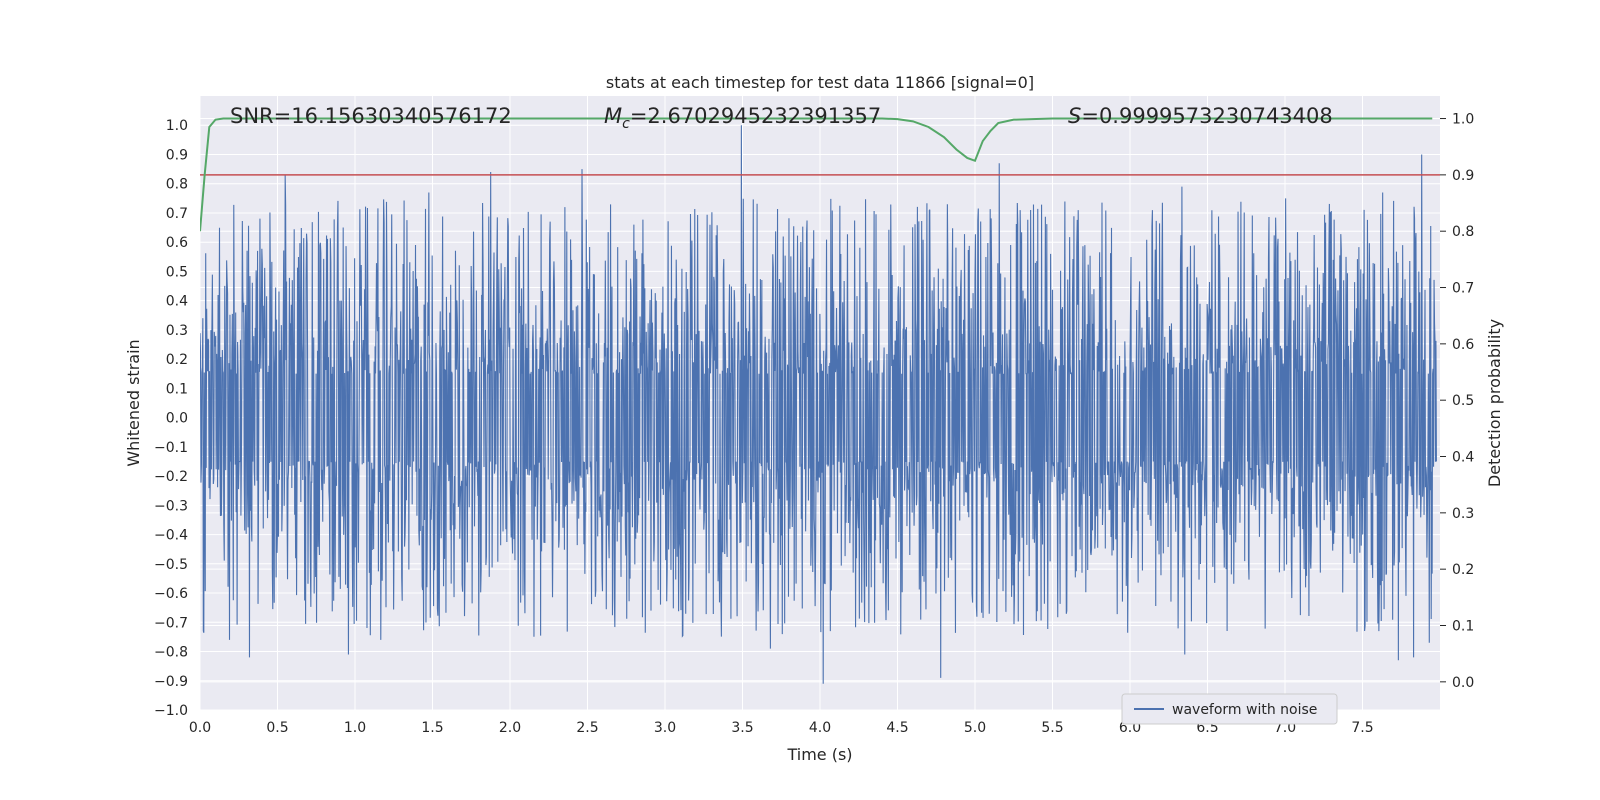 This screenshot has width=1600, height=800. What do you see at coordinates (133, 402) in the screenshot?
I see `y-axis-title: Whitened strain` at bounding box center [133, 402].